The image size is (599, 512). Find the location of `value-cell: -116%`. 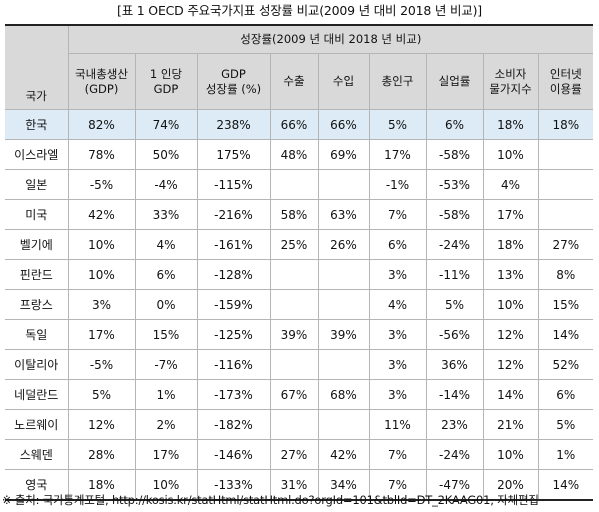

value-cell: -116% is located at coordinates (233, 364).